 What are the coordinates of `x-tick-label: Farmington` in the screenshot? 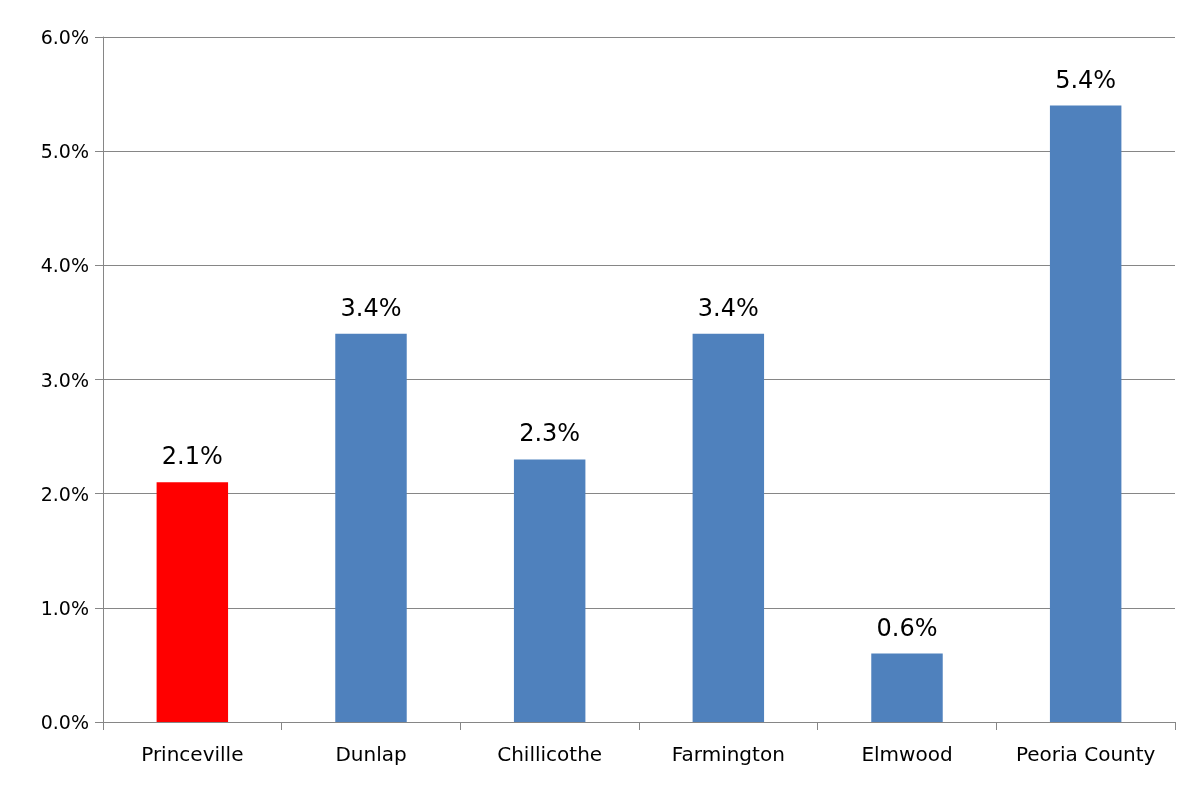 It's located at (728, 754).